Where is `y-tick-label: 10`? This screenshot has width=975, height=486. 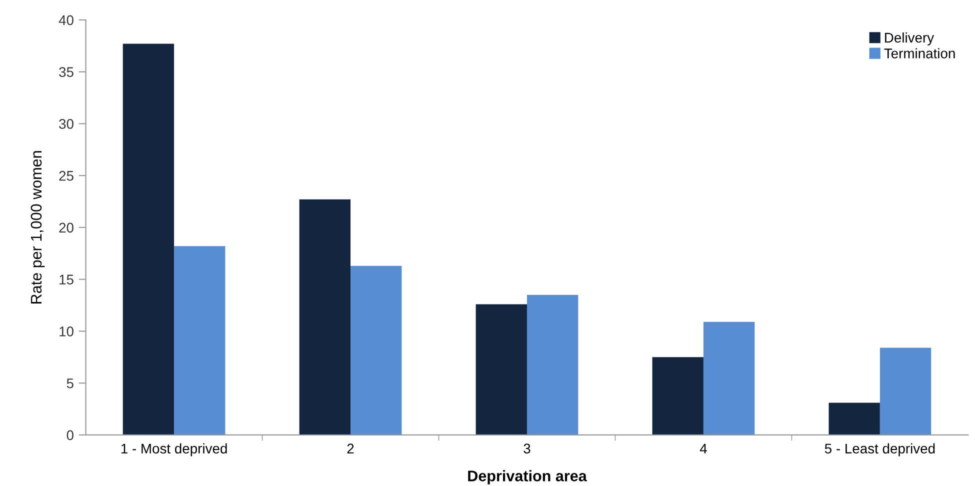
y-tick-label: 10 is located at coordinates (67, 331).